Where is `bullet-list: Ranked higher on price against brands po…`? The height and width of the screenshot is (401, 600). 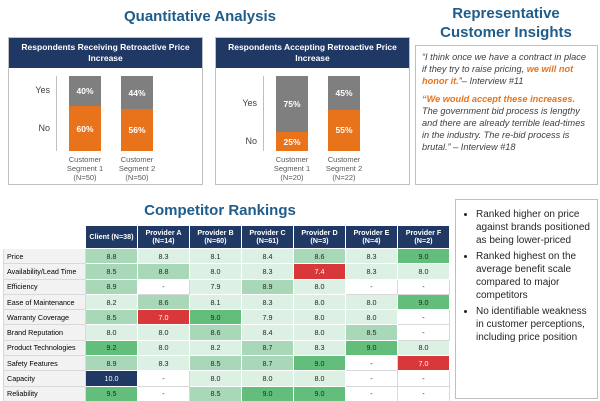 bullet-list: Ranked higher on price against brands po… is located at coordinates (525, 276).